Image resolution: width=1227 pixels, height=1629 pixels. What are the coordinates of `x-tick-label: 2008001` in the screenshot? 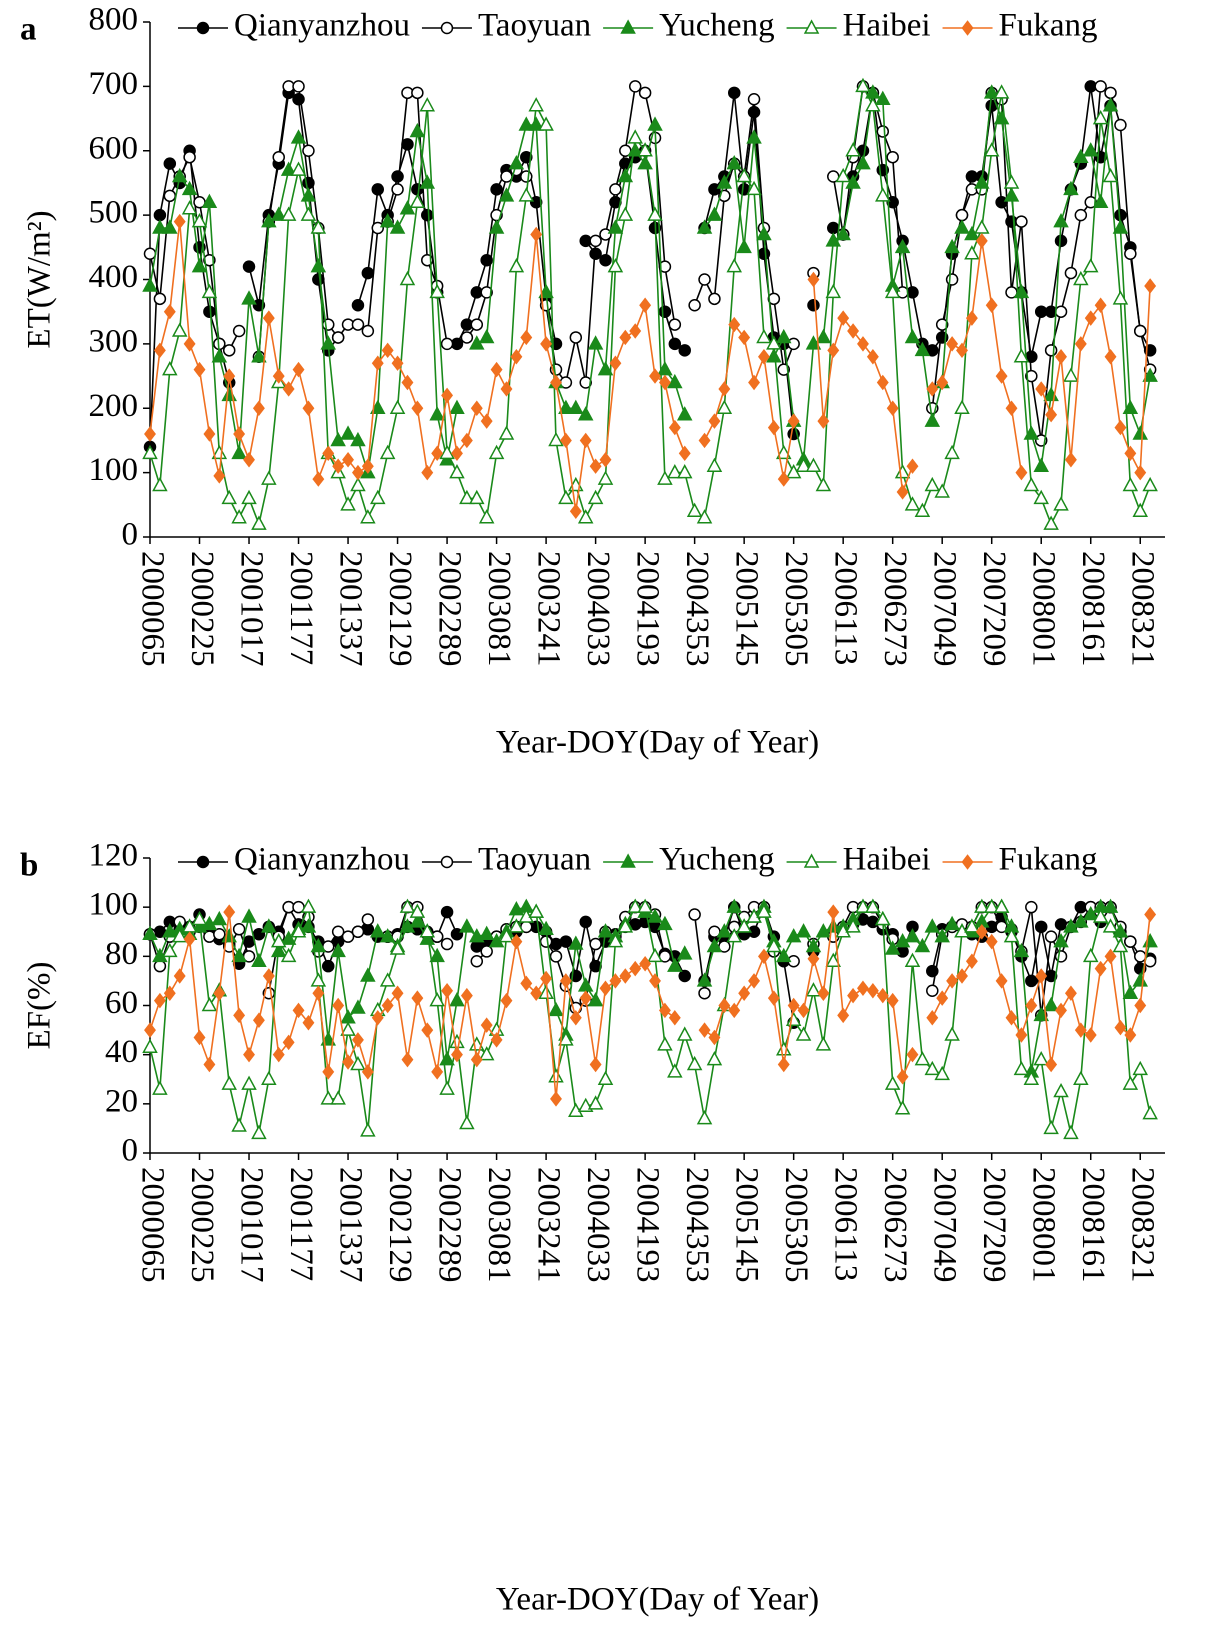 It's located at (1044, 609).